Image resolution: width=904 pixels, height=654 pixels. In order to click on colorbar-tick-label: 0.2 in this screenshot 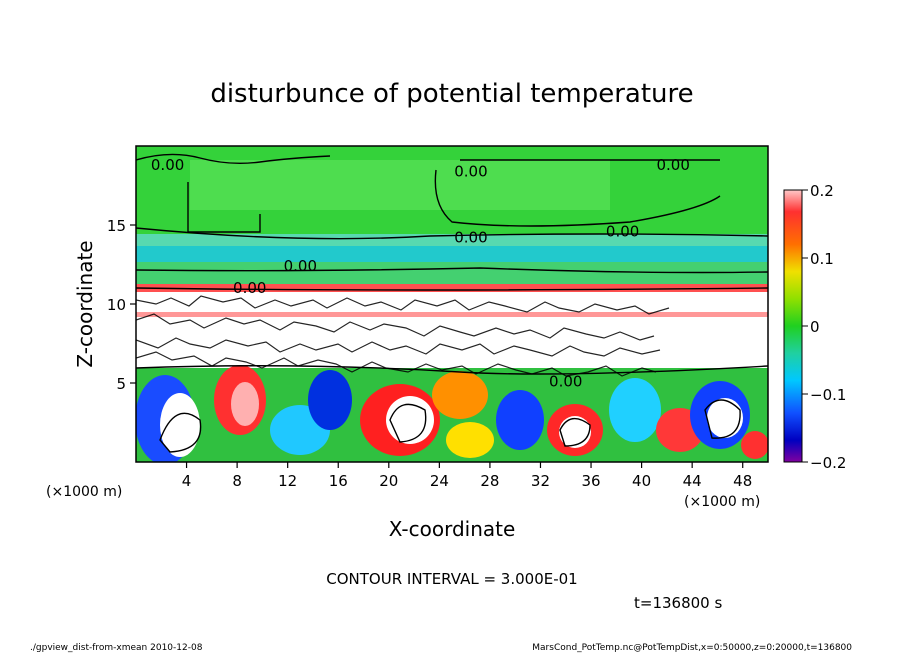, I will do `click(822, 191)`.